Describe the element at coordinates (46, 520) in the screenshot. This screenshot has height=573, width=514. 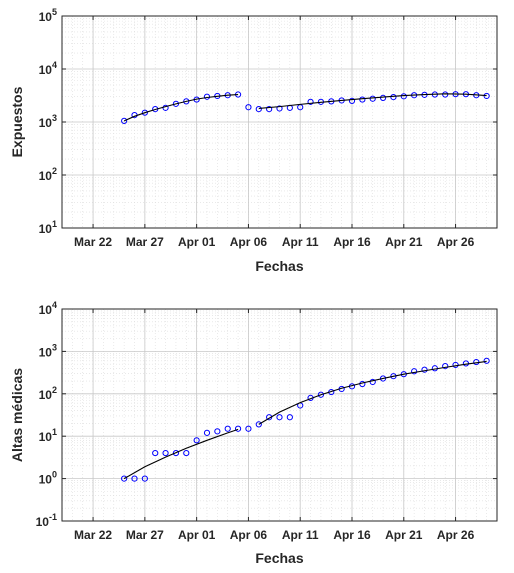
I see `y-tick-label: 10⁻¹` at that location.